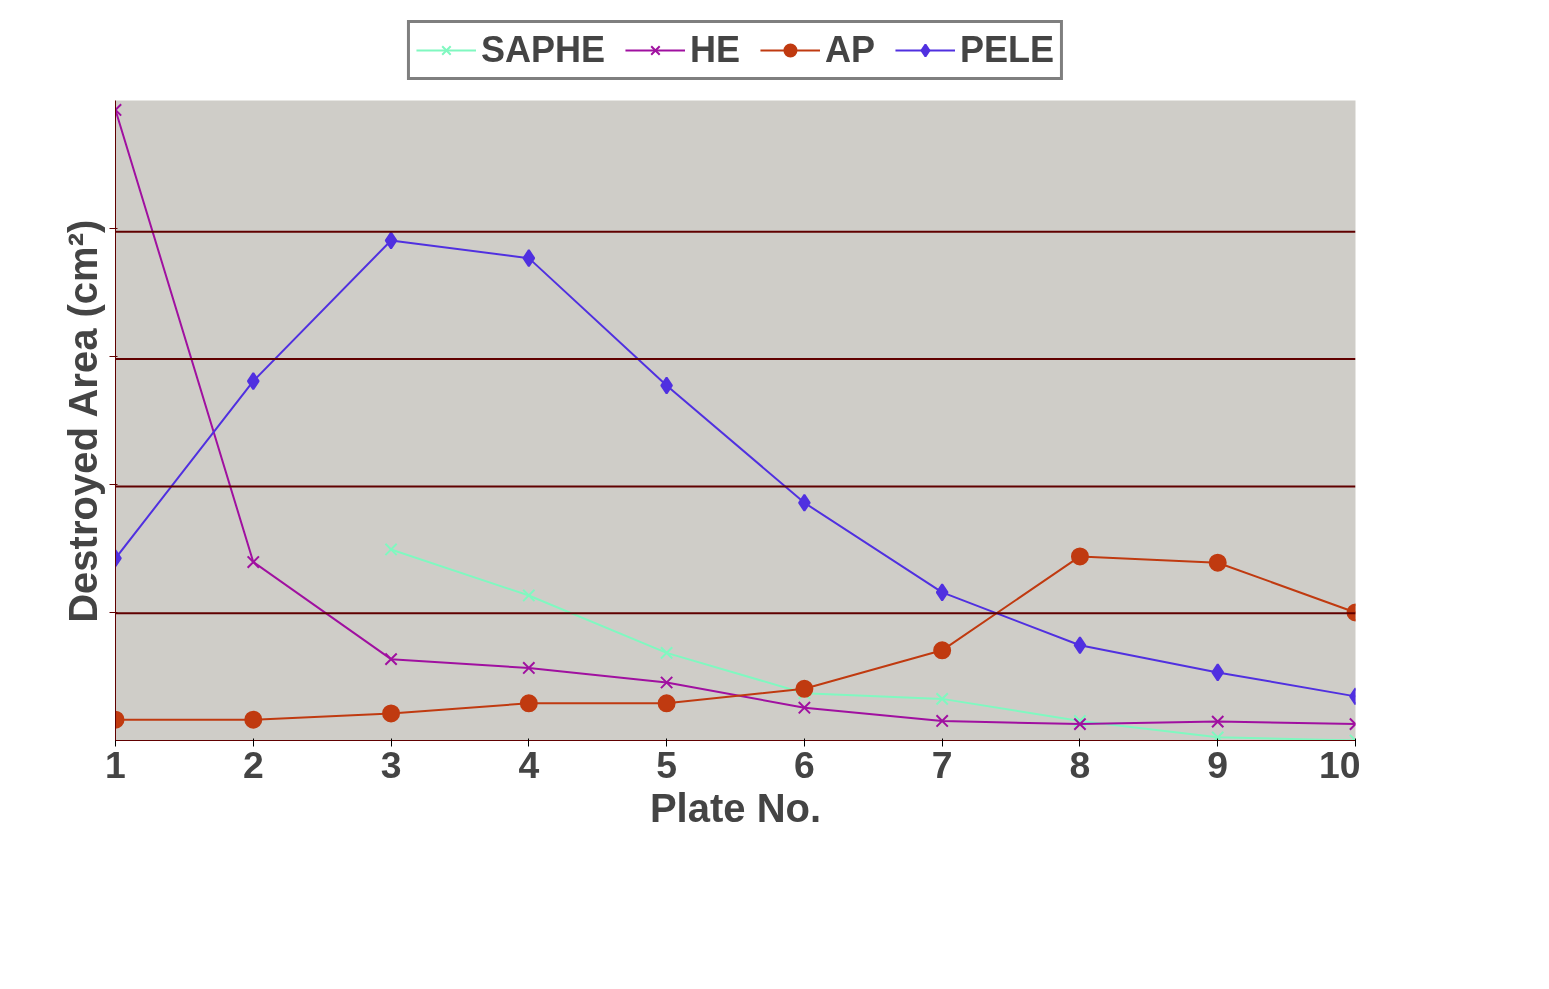  Describe the element at coordinates (253, 764) in the screenshot. I see `x-tick-label: 2` at that location.